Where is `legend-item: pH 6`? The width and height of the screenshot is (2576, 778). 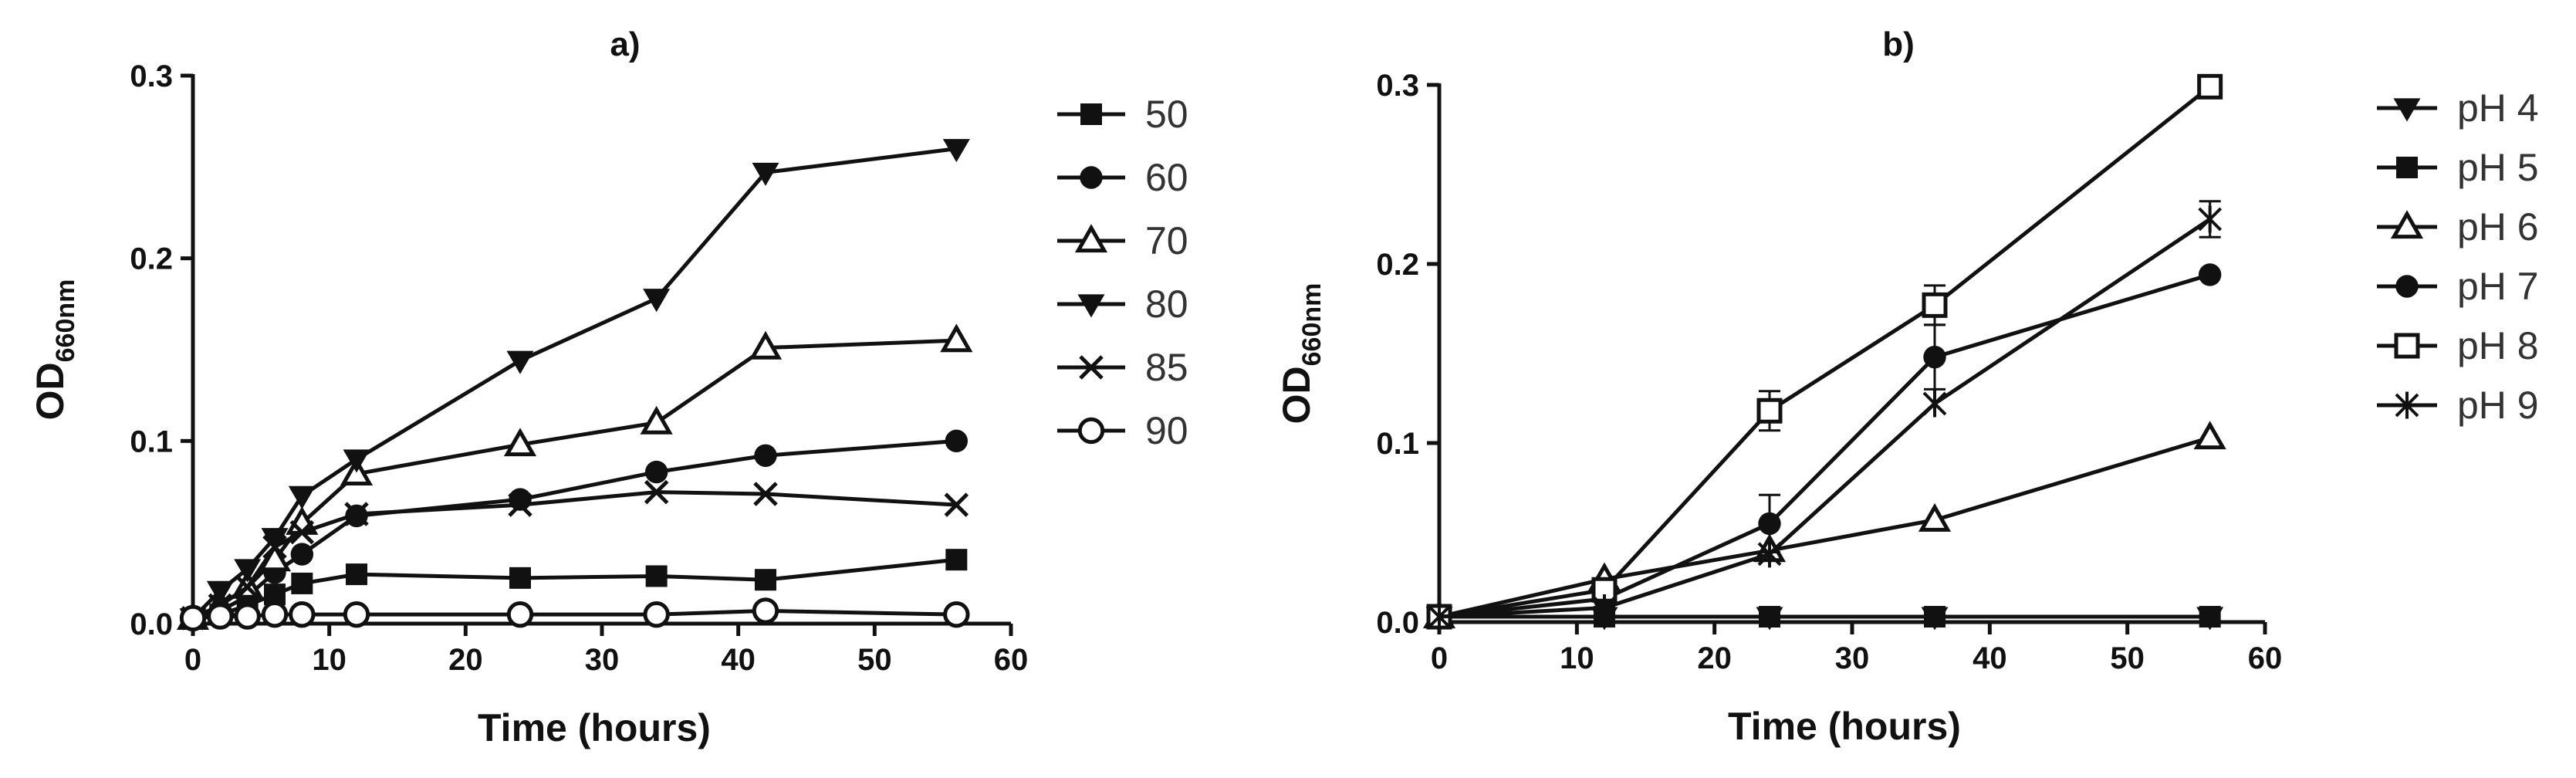
legend-item: pH 6 is located at coordinates (2458, 227).